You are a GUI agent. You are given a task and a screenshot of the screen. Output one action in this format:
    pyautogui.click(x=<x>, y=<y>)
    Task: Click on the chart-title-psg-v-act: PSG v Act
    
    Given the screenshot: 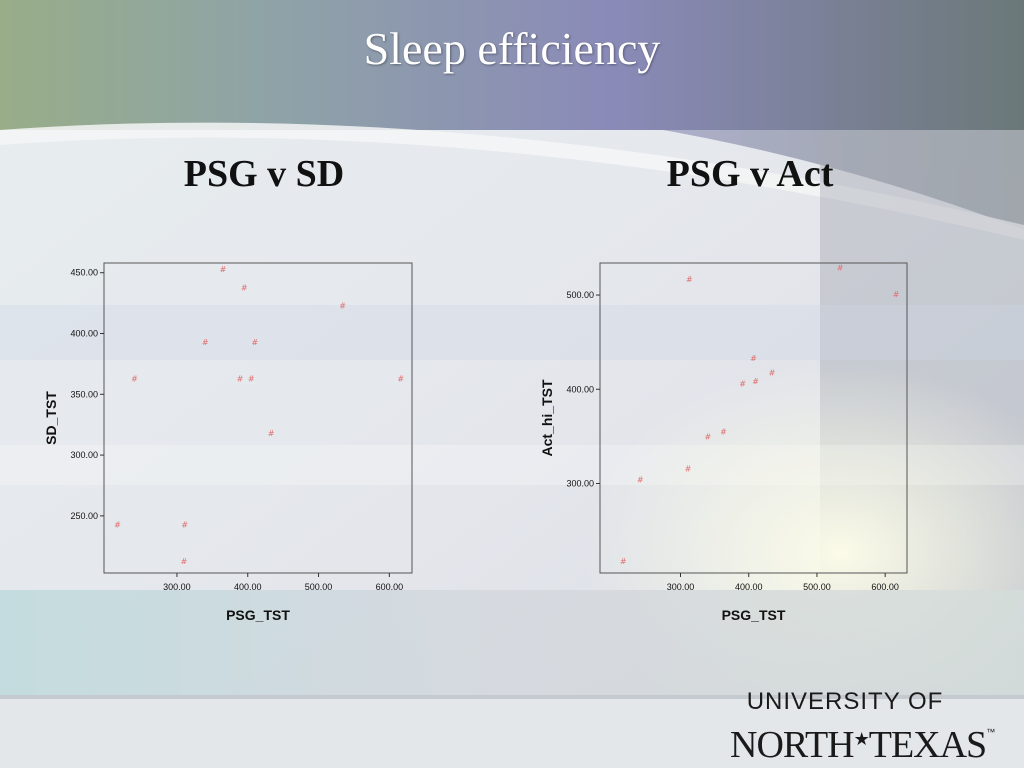 What is the action you would take?
    pyautogui.click(x=750, y=174)
    